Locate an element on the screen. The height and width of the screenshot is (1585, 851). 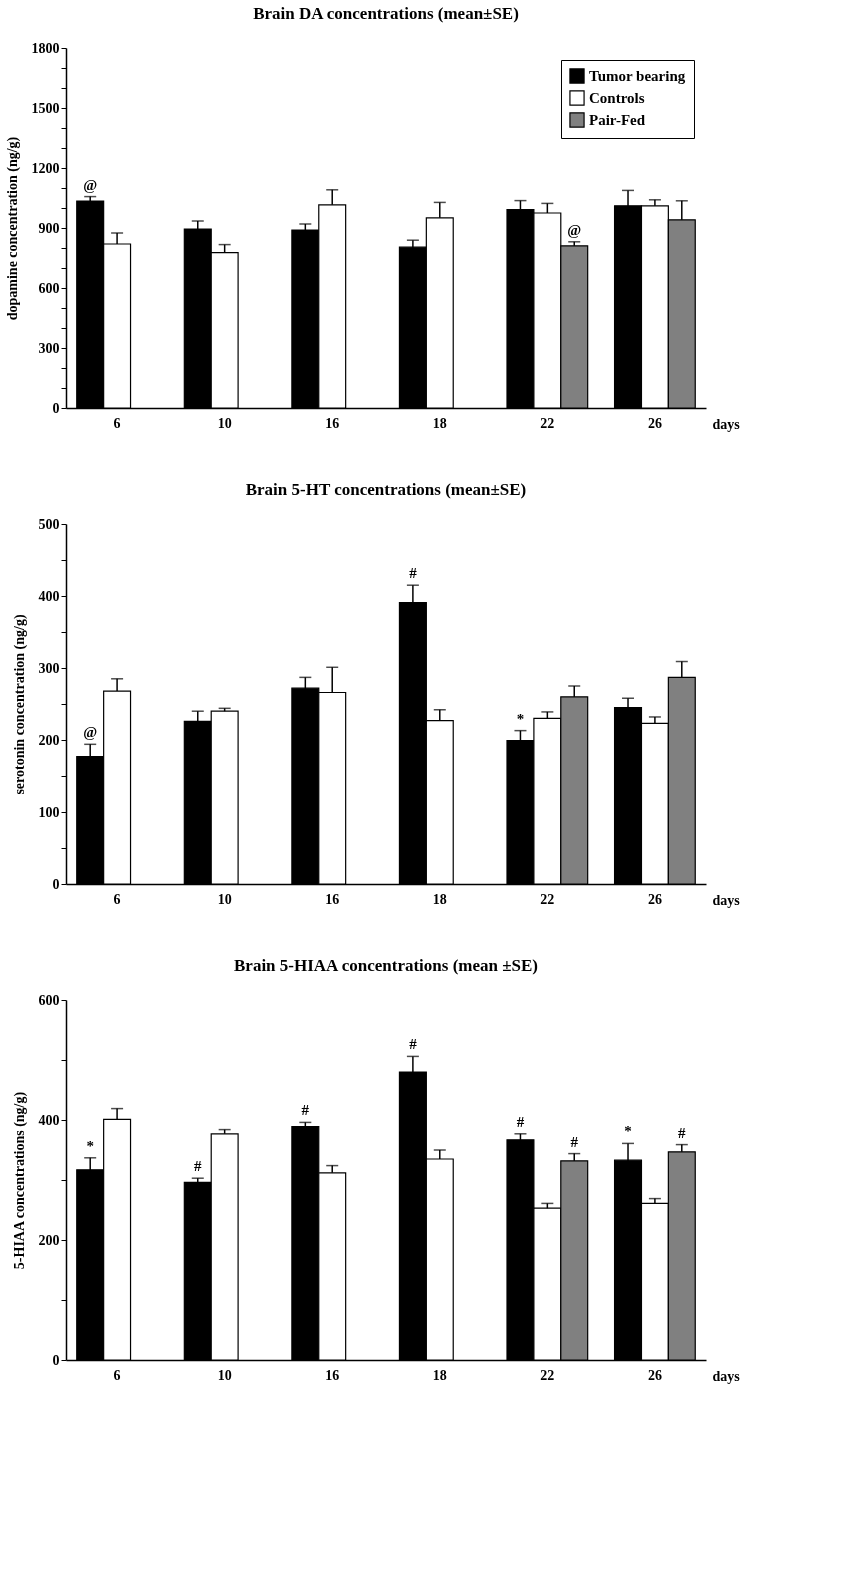
y-axis-title: serotonin concentration (ng/g) is located at coordinates (19, 704).